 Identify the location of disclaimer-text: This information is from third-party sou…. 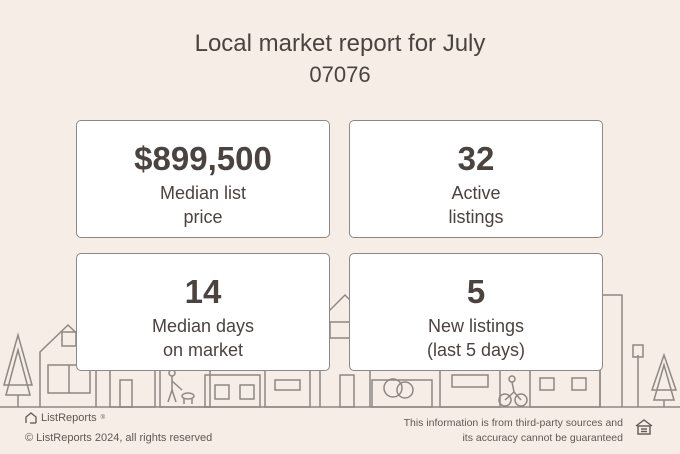
(513, 430).